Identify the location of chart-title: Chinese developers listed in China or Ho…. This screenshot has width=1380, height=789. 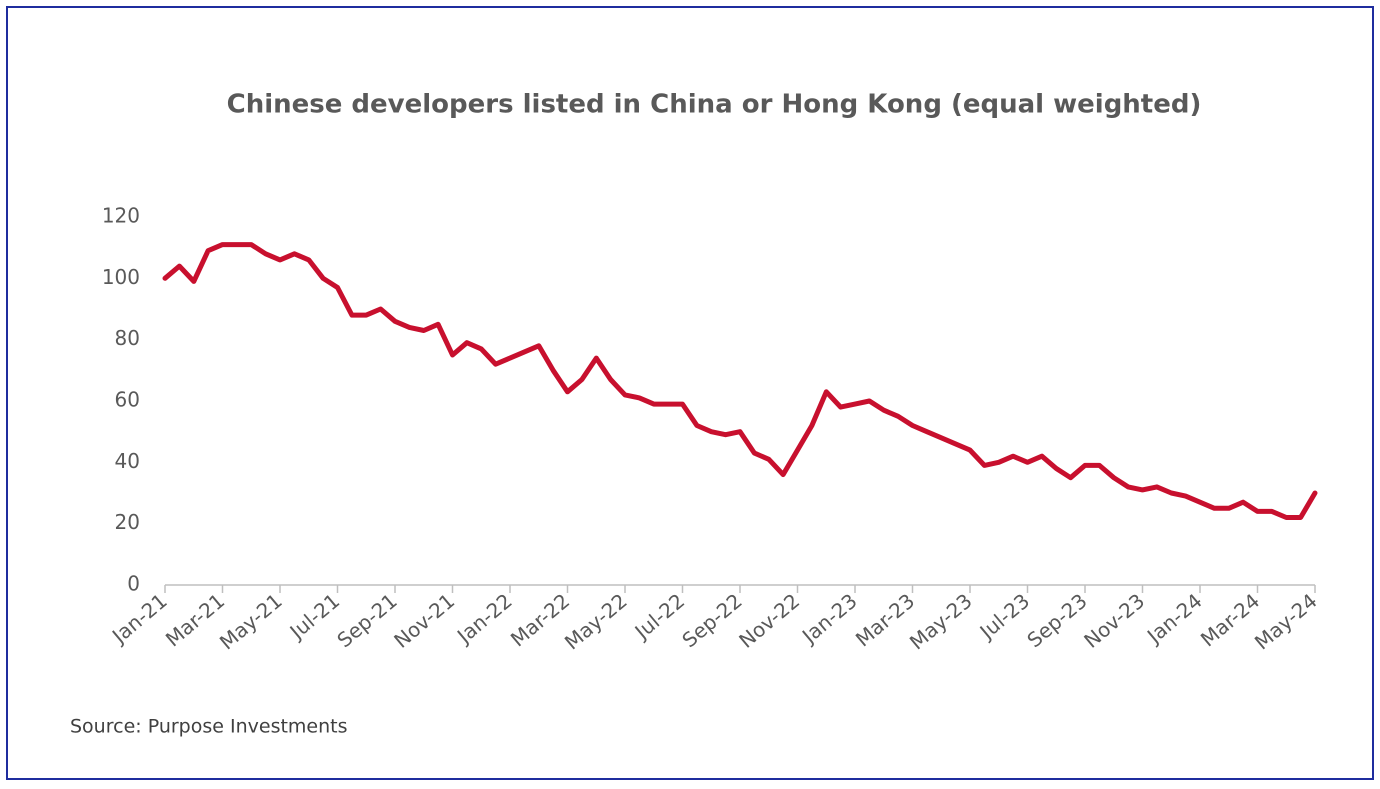
(714, 105).